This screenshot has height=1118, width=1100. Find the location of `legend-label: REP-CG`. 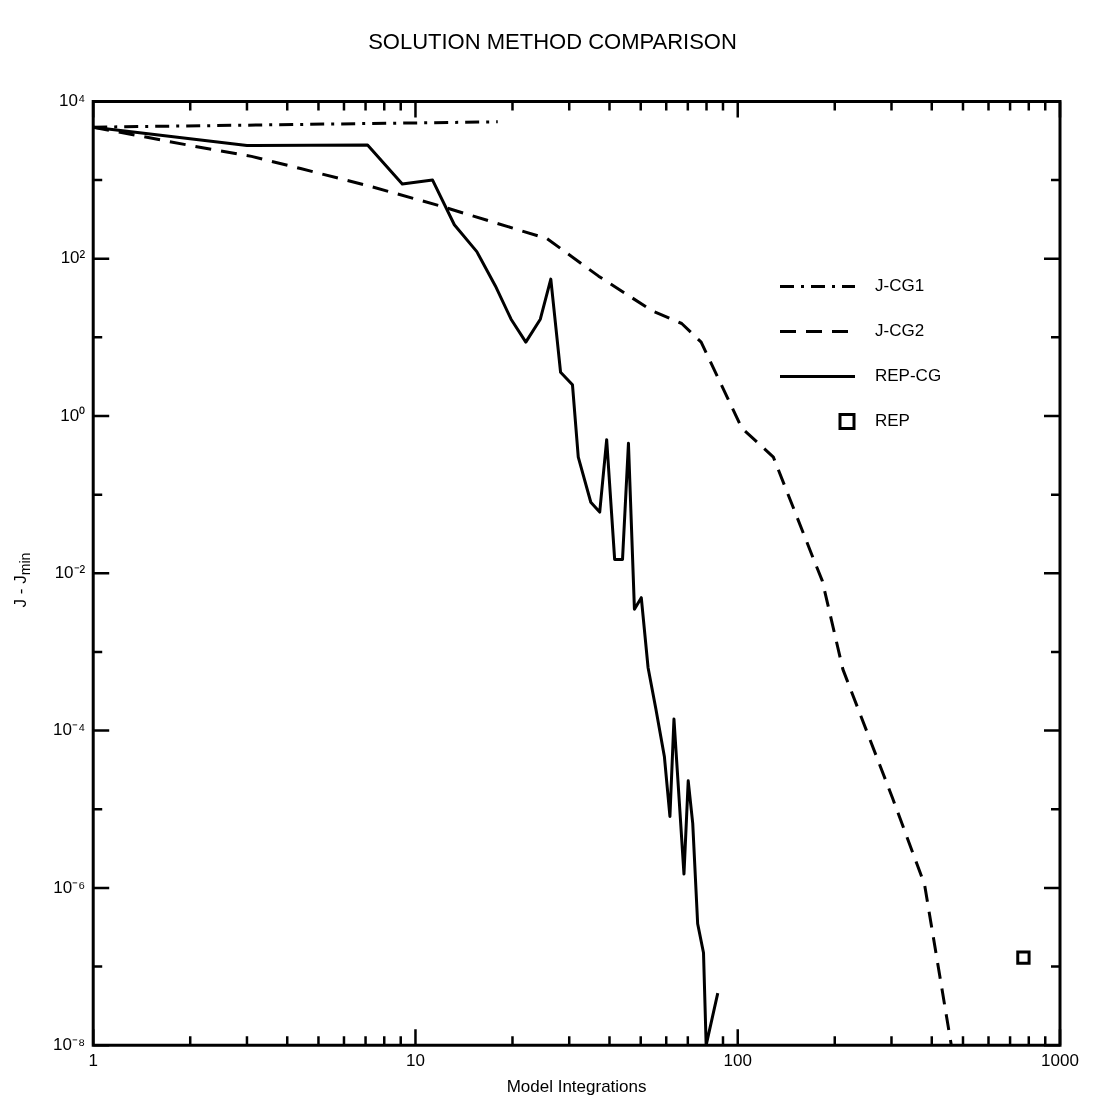

legend-label: REP-CG is located at coordinates (908, 376).